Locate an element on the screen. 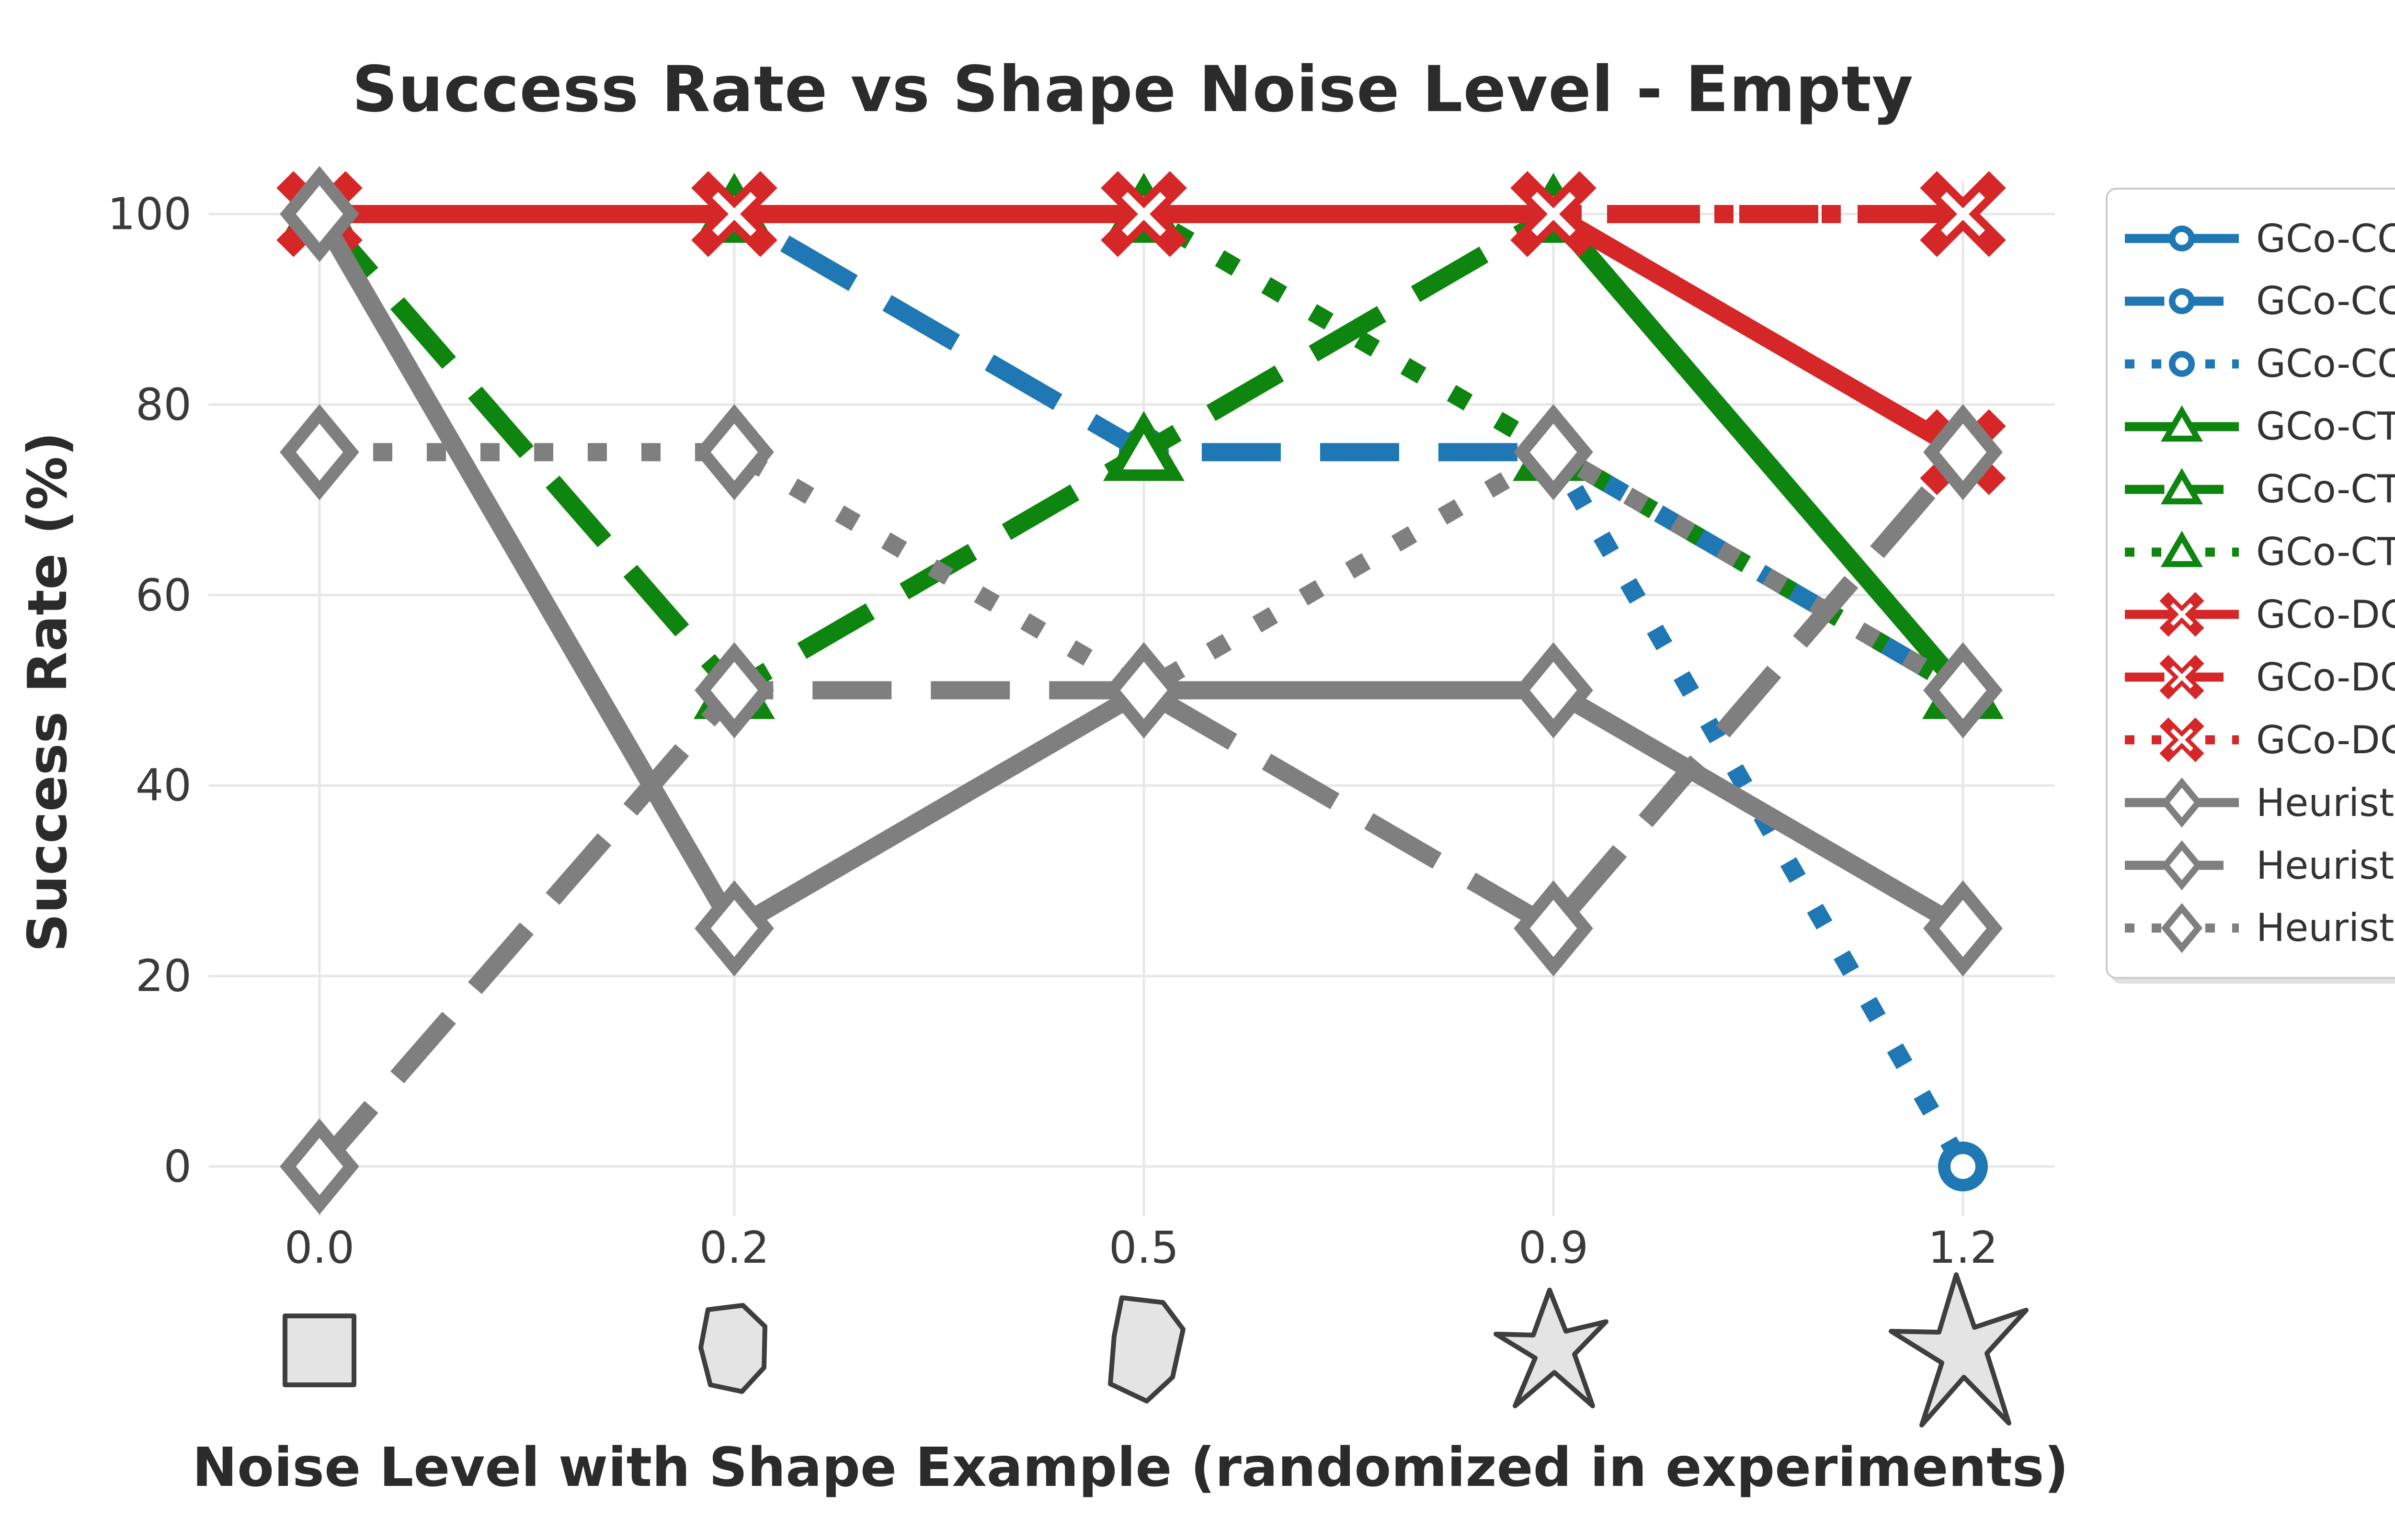 The image size is (2395, 1540). y-tick-40: 40 is located at coordinates (164, 785).